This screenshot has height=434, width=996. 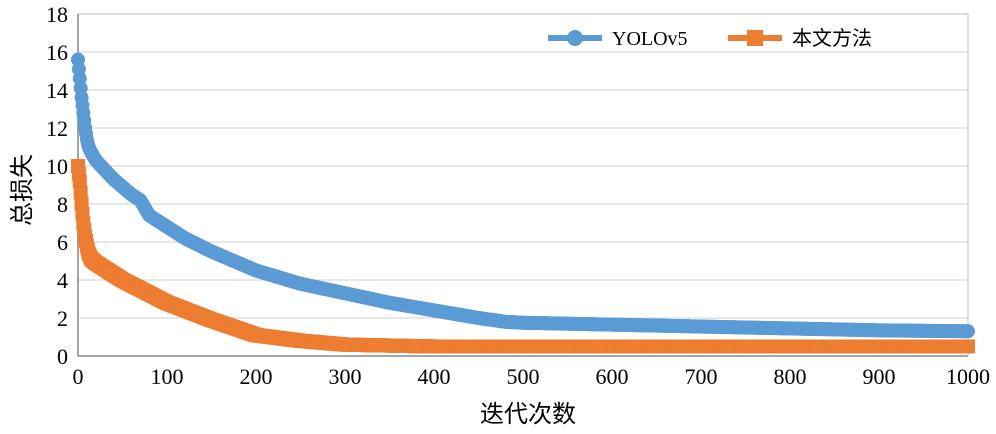 I want to click on x-tick-label: 1000, so click(x=968, y=376).